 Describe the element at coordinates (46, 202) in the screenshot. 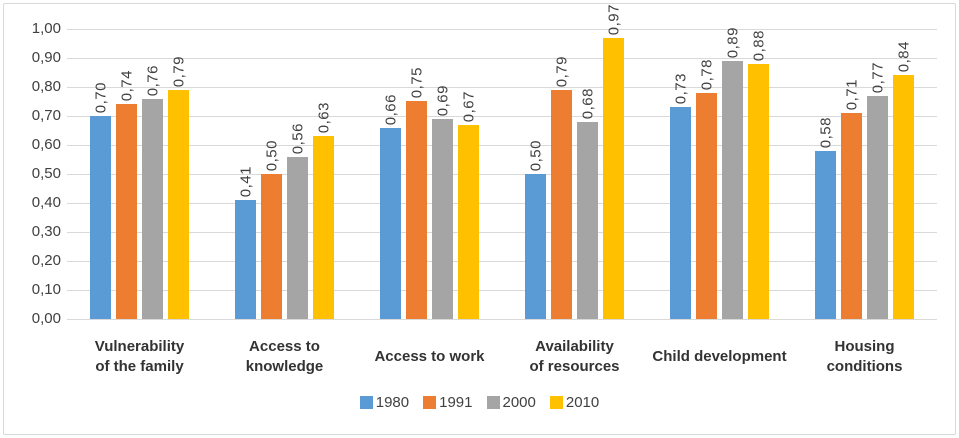

I see `y-tick-label: 0,40` at that location.